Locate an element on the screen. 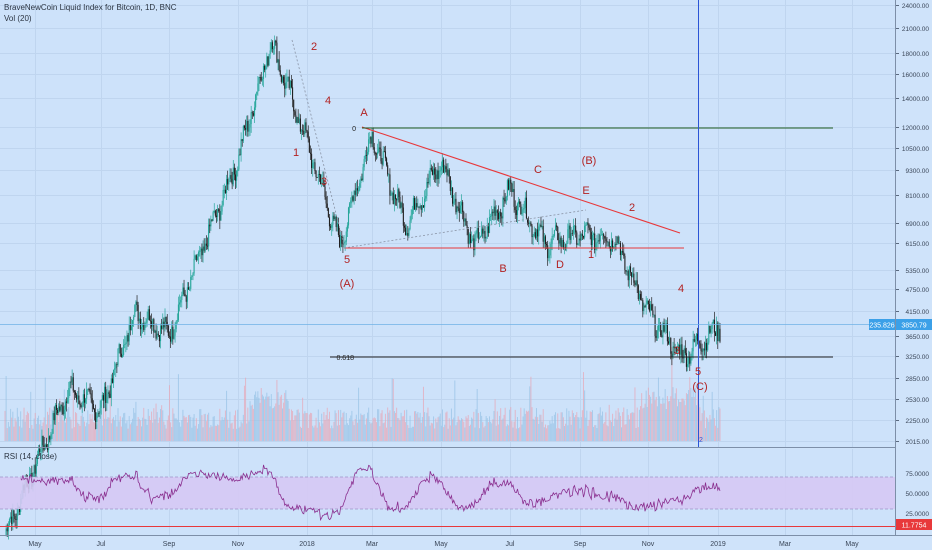 This screenshot has width=932, height=550. time-label: Nov is located at coordinates (238, 544).